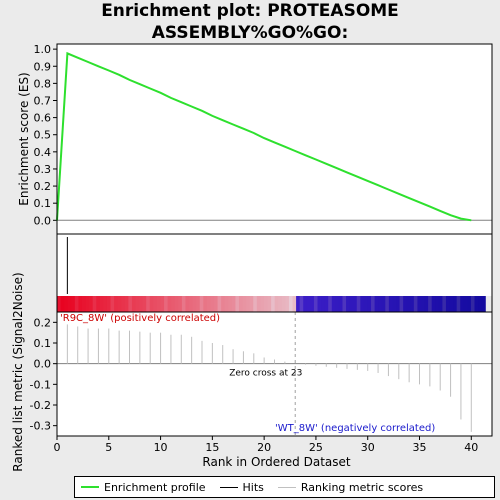 The width and height of the screenshot is (500, 500). I want to click on xtick-label: 15, so click(212, 447).